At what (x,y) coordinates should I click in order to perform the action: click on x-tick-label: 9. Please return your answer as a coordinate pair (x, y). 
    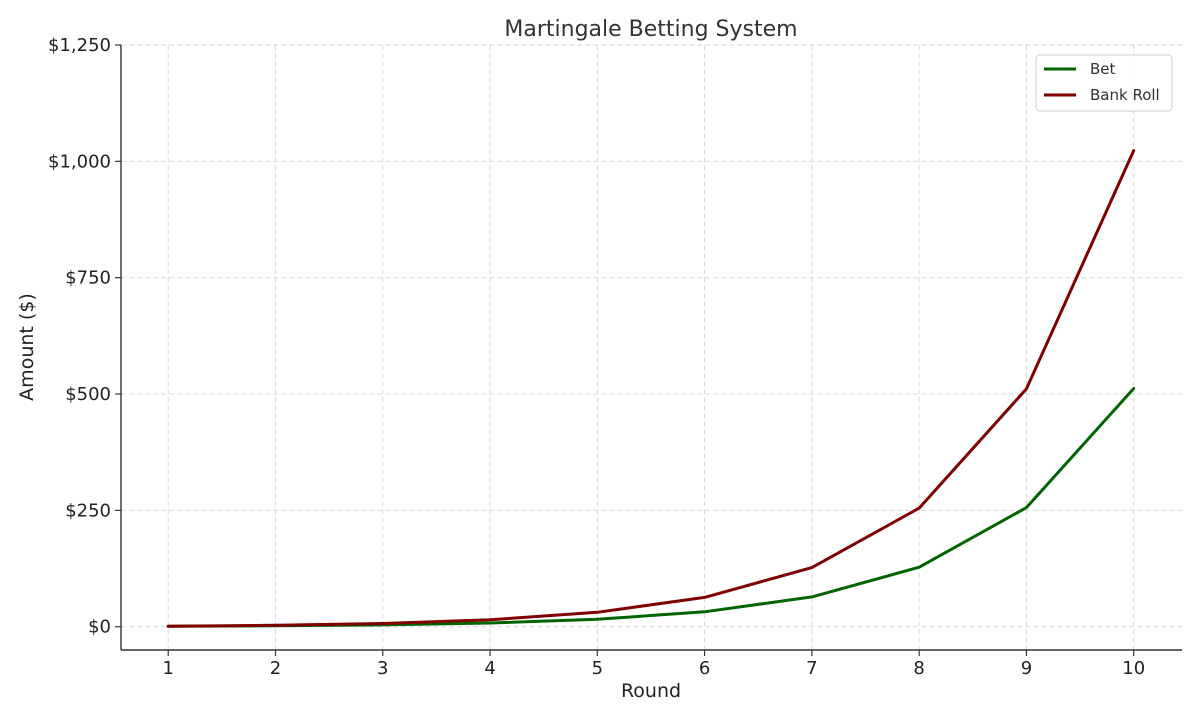
    Looking at the image, I should click on (1026, 668).